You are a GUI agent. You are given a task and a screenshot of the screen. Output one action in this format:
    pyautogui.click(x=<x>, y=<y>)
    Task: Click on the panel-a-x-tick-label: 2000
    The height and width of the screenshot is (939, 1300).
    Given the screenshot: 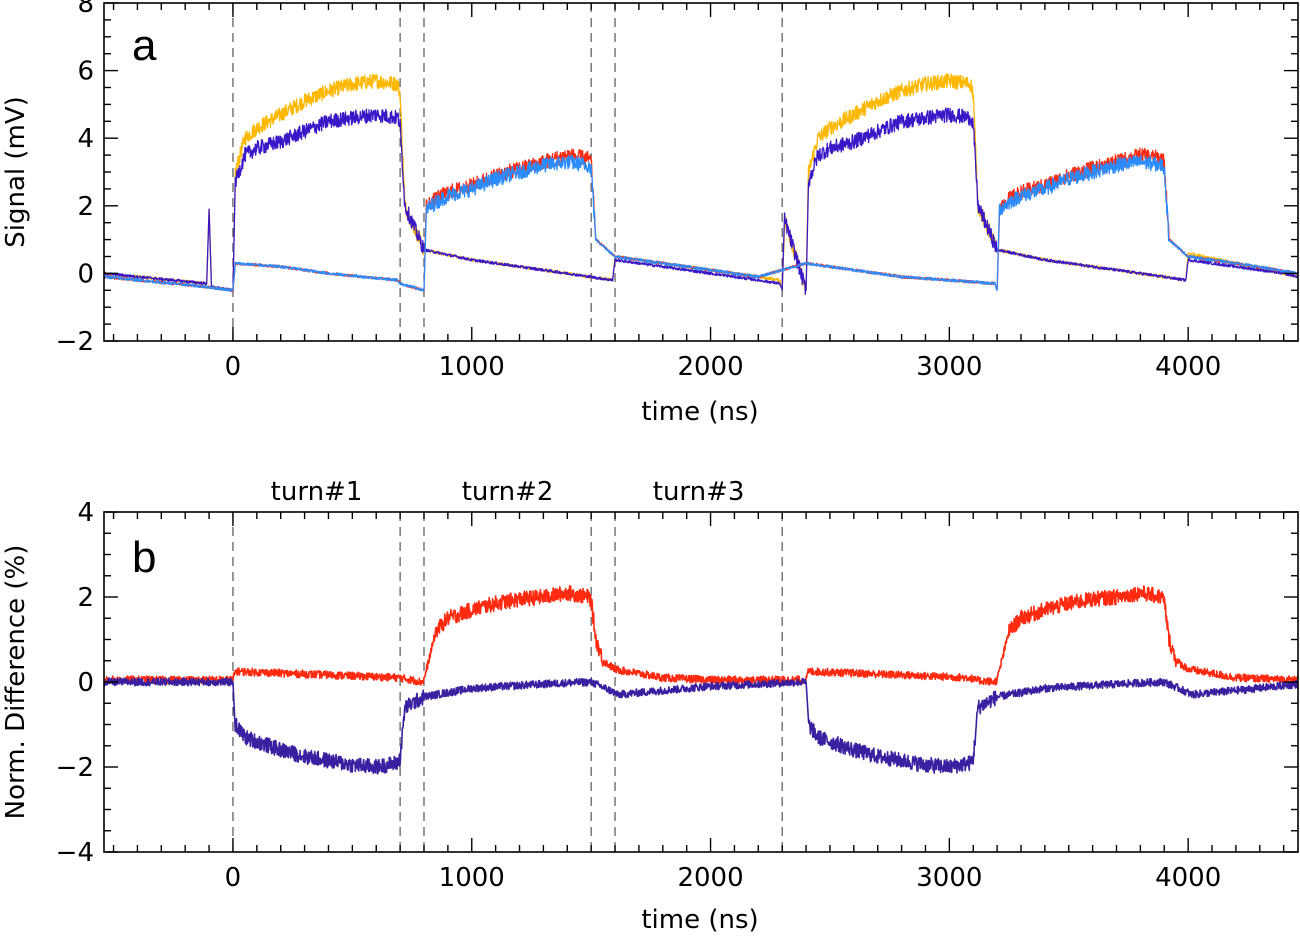 What is the action you would take?
    pyautogui.click(x=710, y=367)
    